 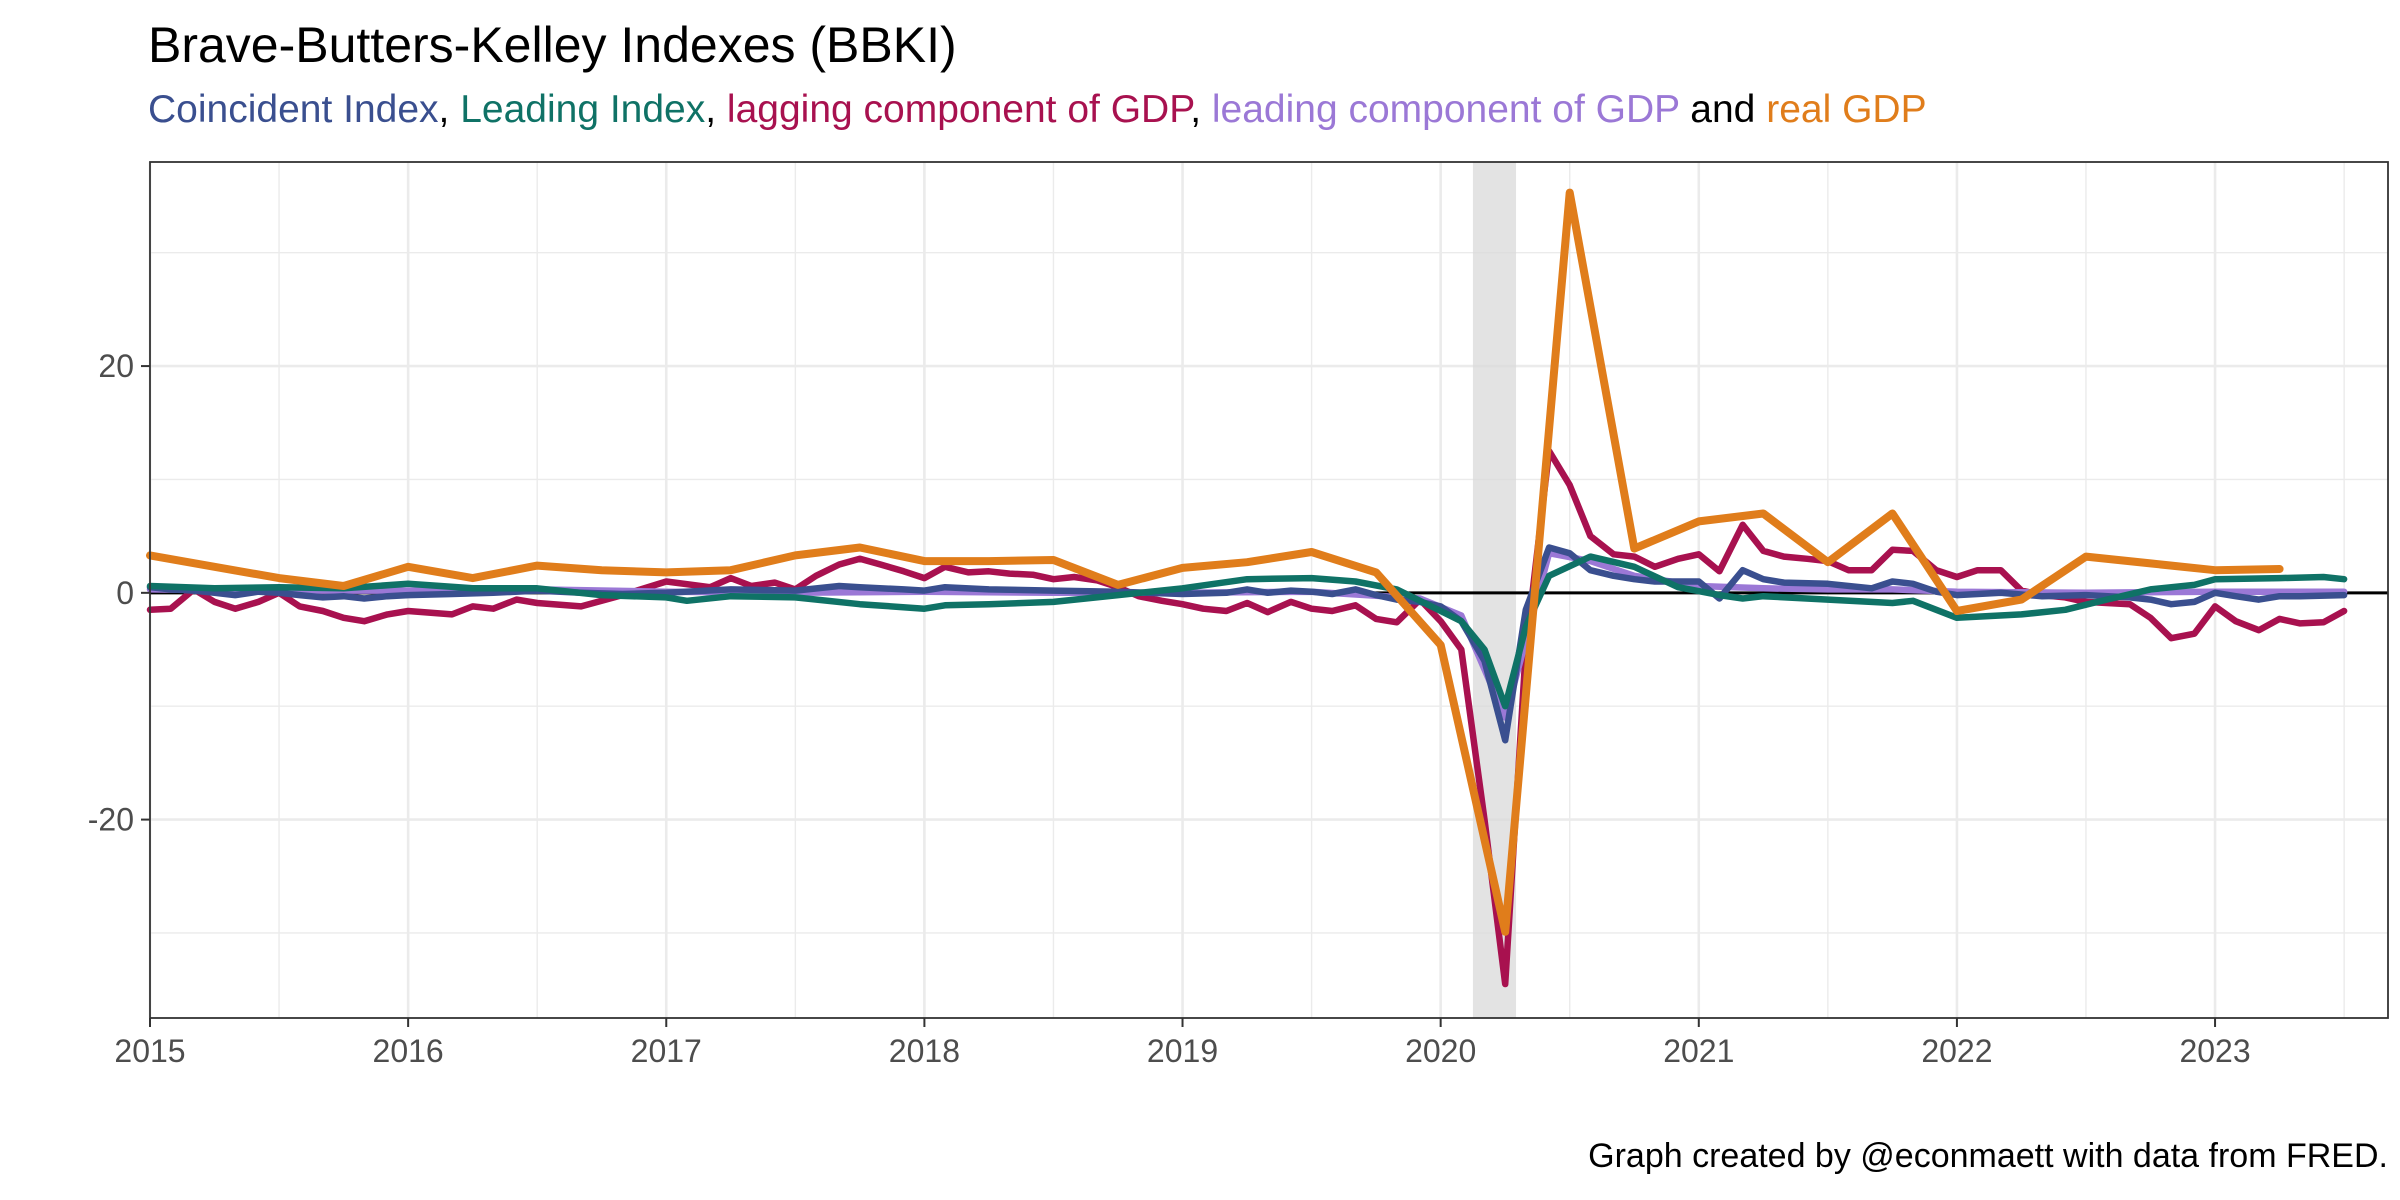 I want to click on x-tick-label: 2020, so click(x=1440, y=1051).